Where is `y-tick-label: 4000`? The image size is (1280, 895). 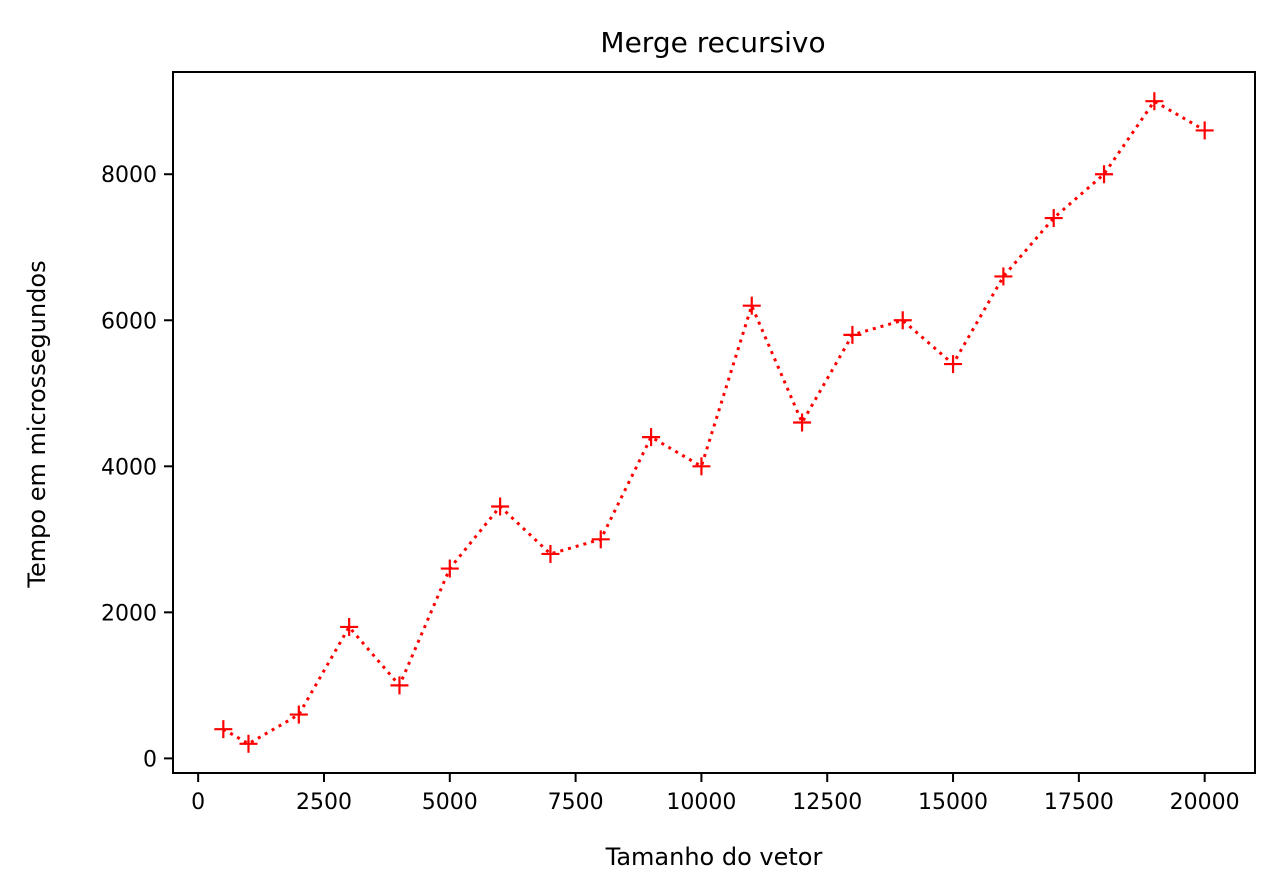
y-tick-label: 4000 is located at coordinates (129, 467).